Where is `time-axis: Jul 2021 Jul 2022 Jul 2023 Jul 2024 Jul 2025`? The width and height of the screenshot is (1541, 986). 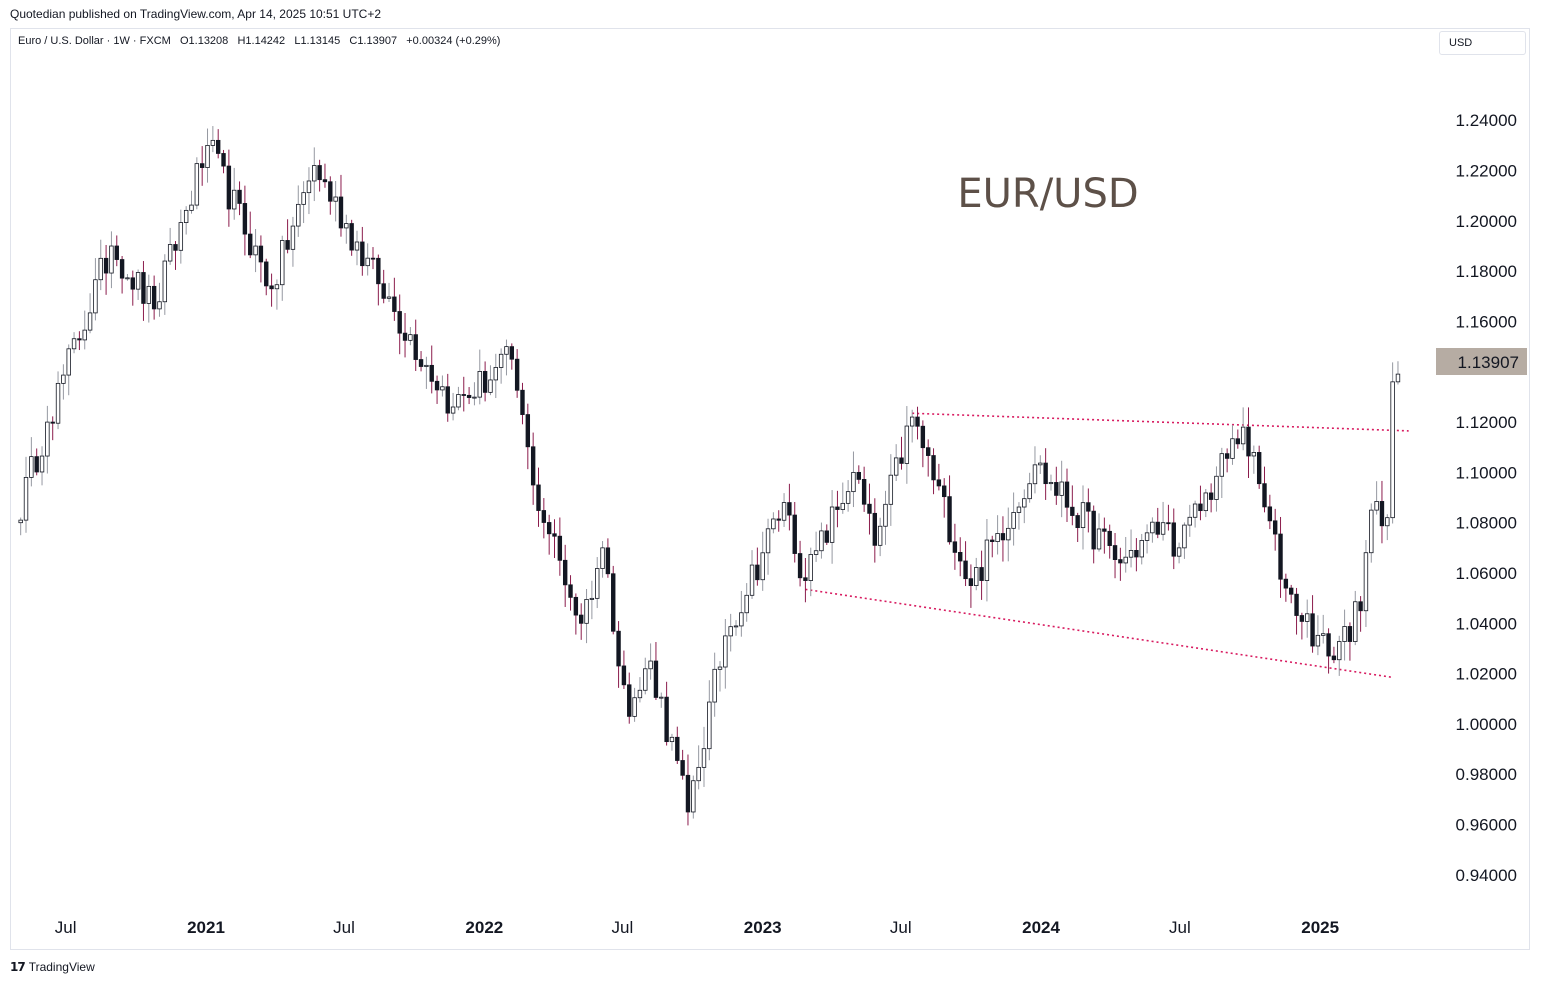 time-axis: Jul 2021 Jul 2022 Jul 2023 Jul 2024 Jul 2025 is located at coordinates (697, 927).